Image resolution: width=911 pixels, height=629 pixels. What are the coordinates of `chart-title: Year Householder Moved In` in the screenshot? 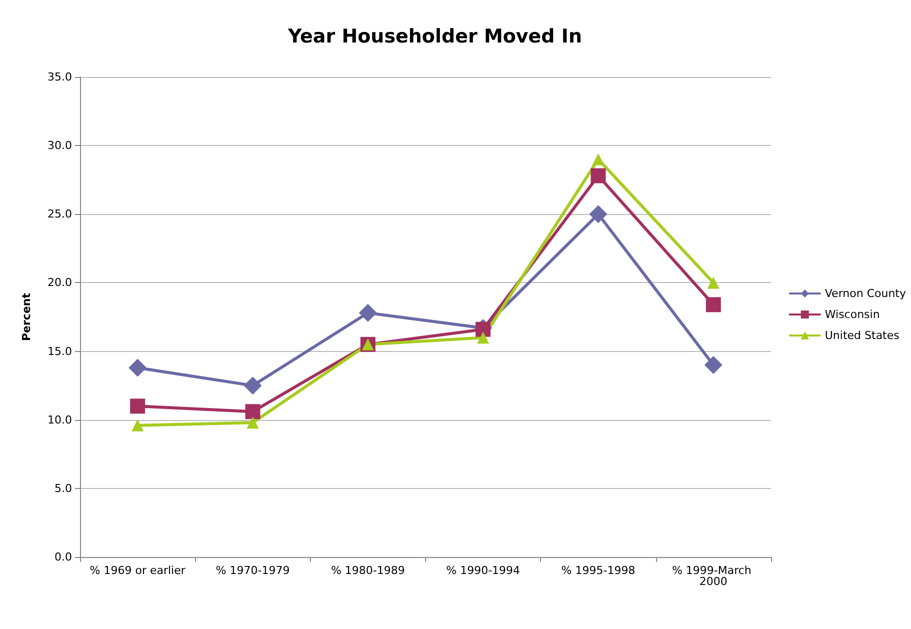 It's located at (434, 37).